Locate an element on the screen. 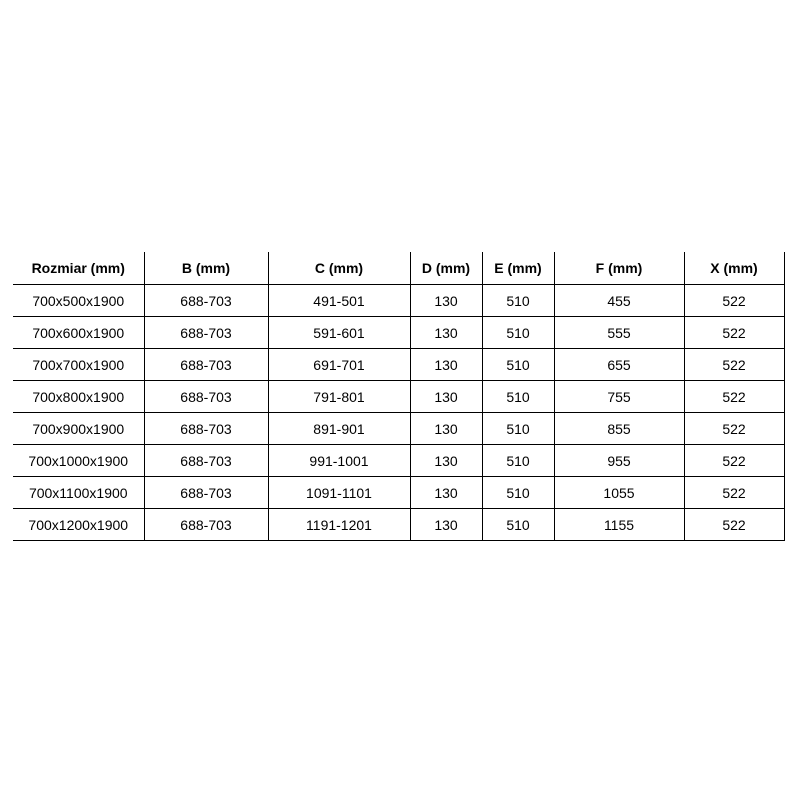 The width and height of the screenshot is (800, 800). table-cell: 755 is located at coordinates (619, 396).